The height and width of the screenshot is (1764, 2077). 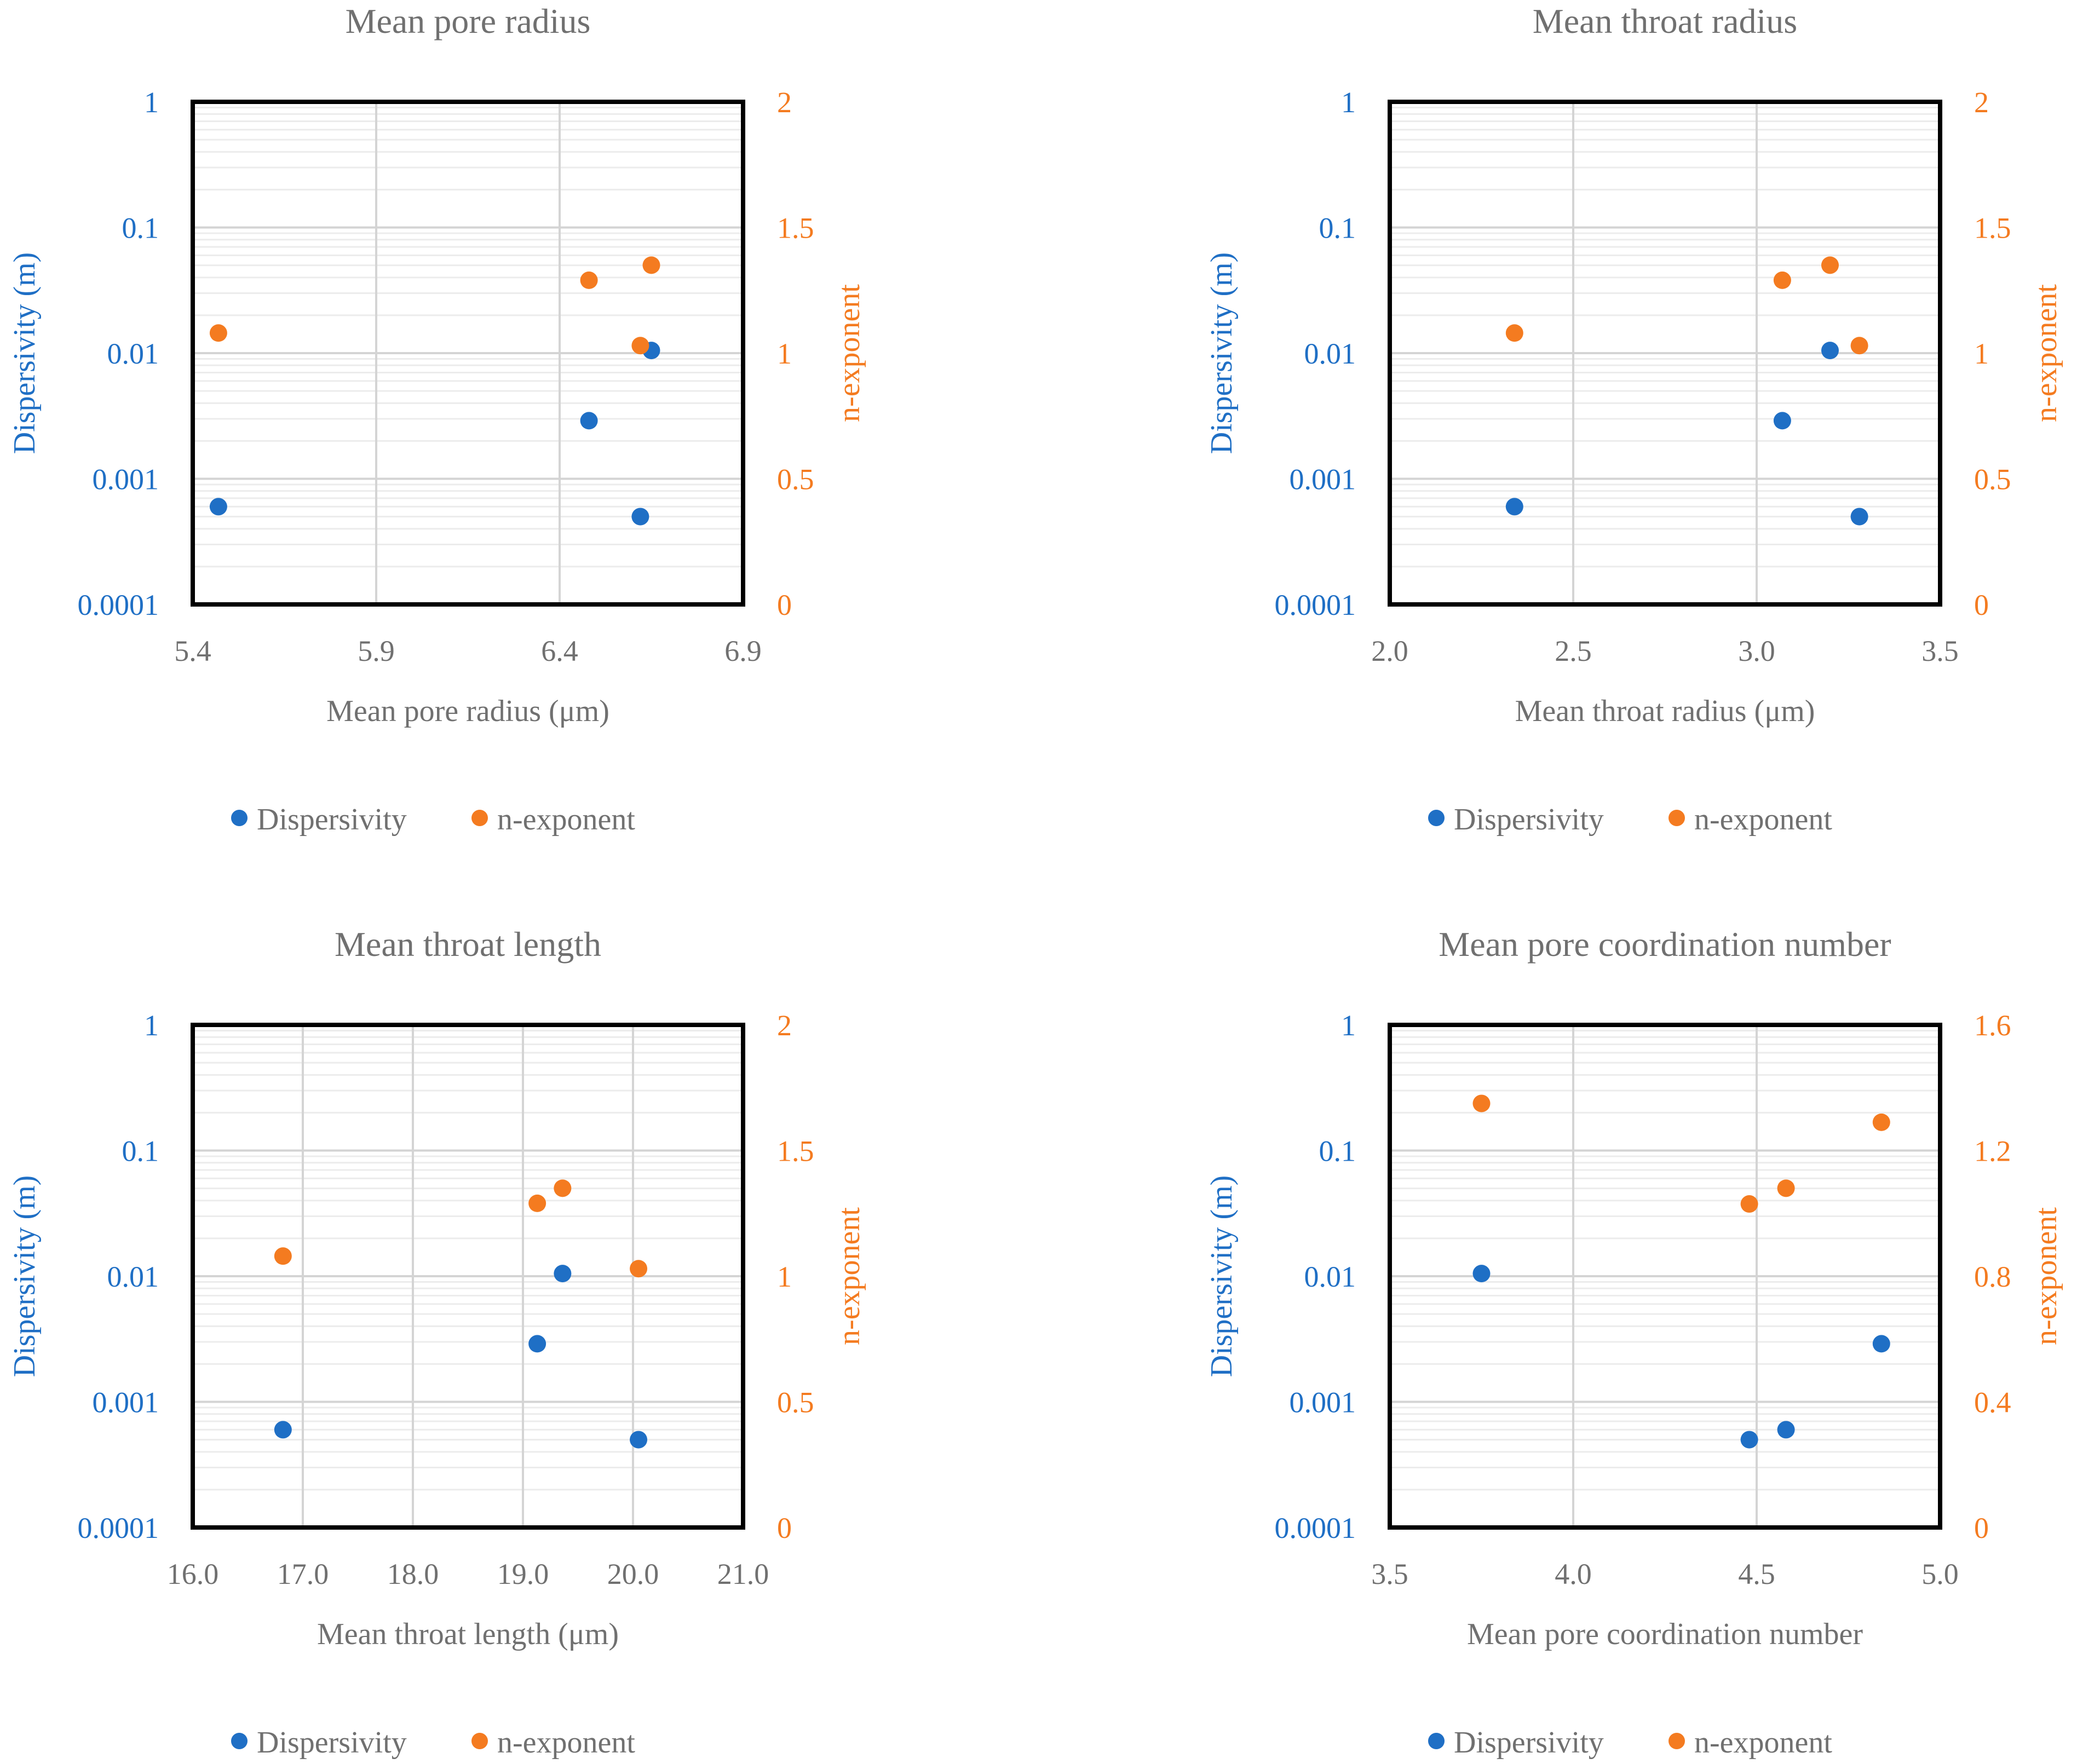 I want to click on chart-title: Mean throat length, so click(x=468, y=944).